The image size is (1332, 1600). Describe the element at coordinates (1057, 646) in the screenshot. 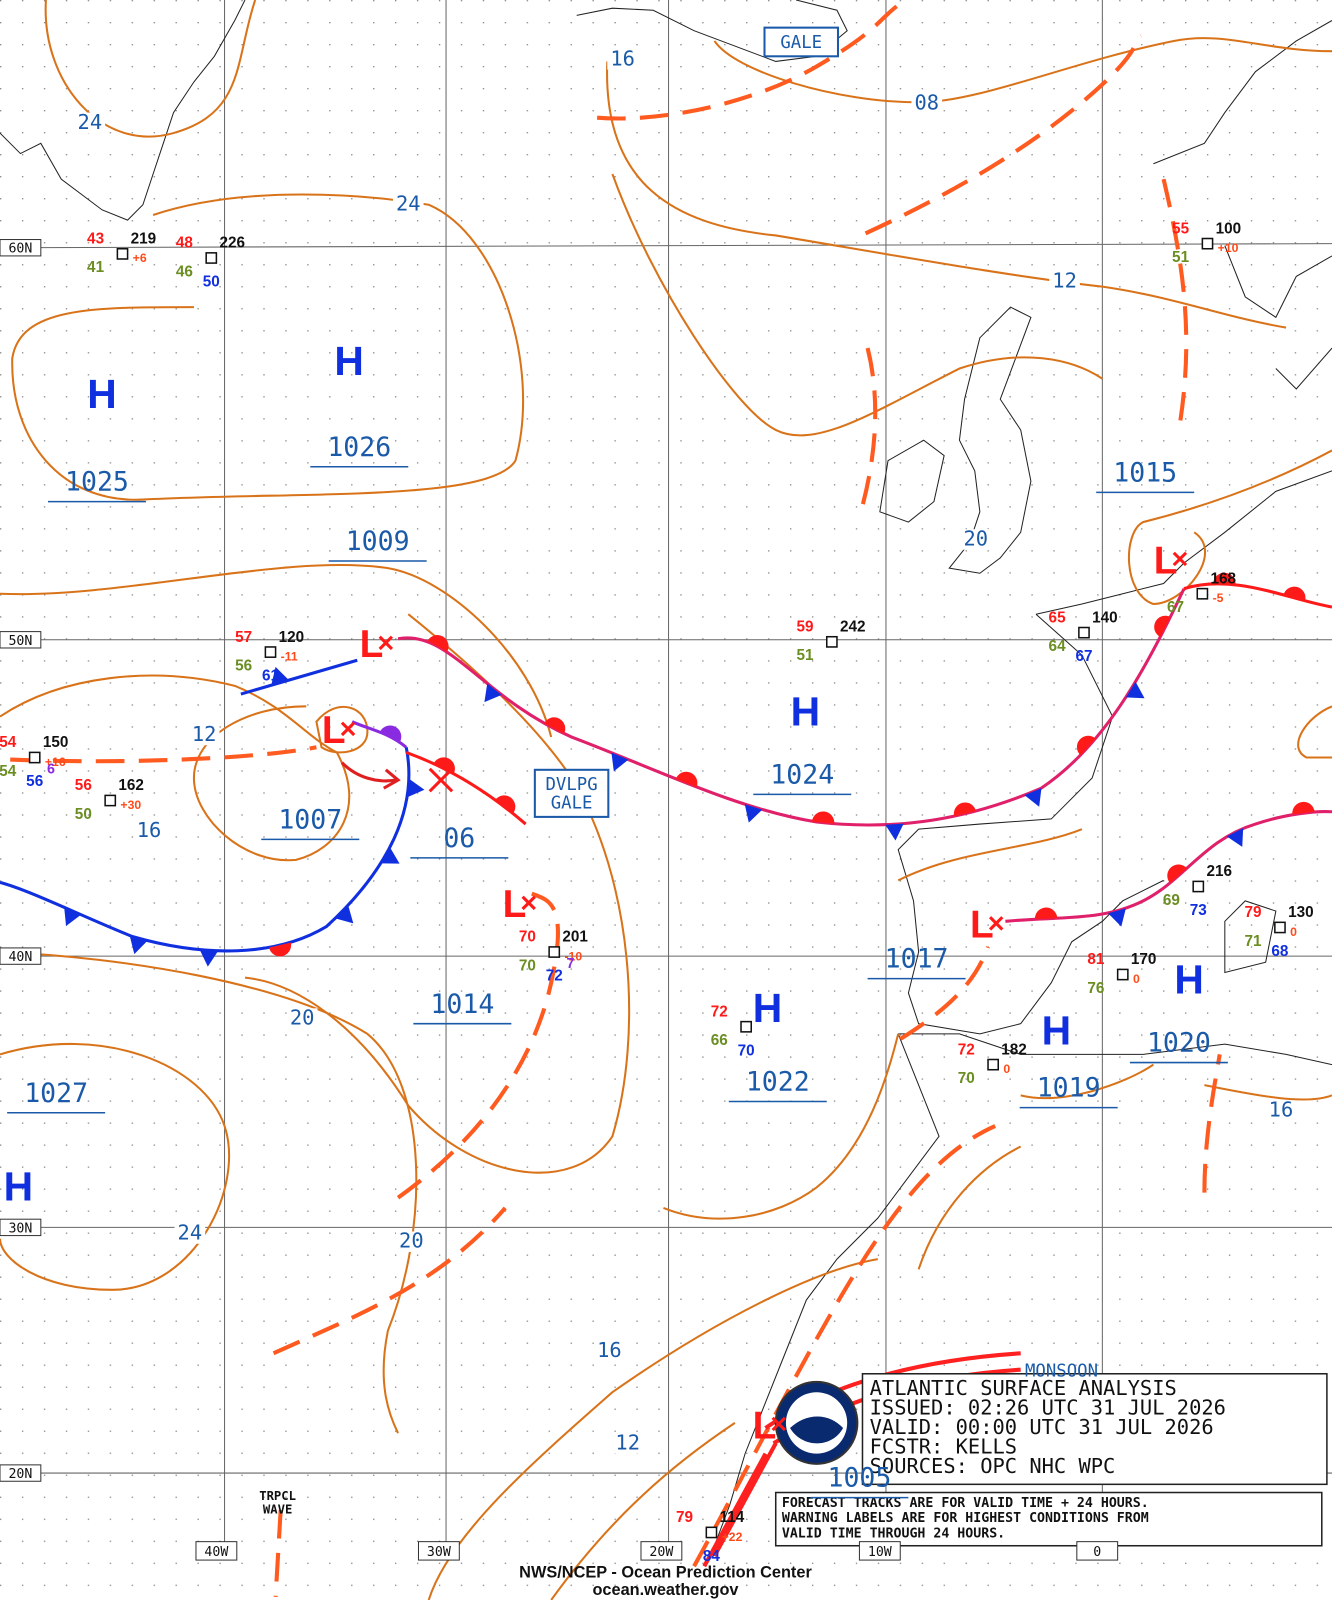

I see `station-dewpoint: 64` at that location.